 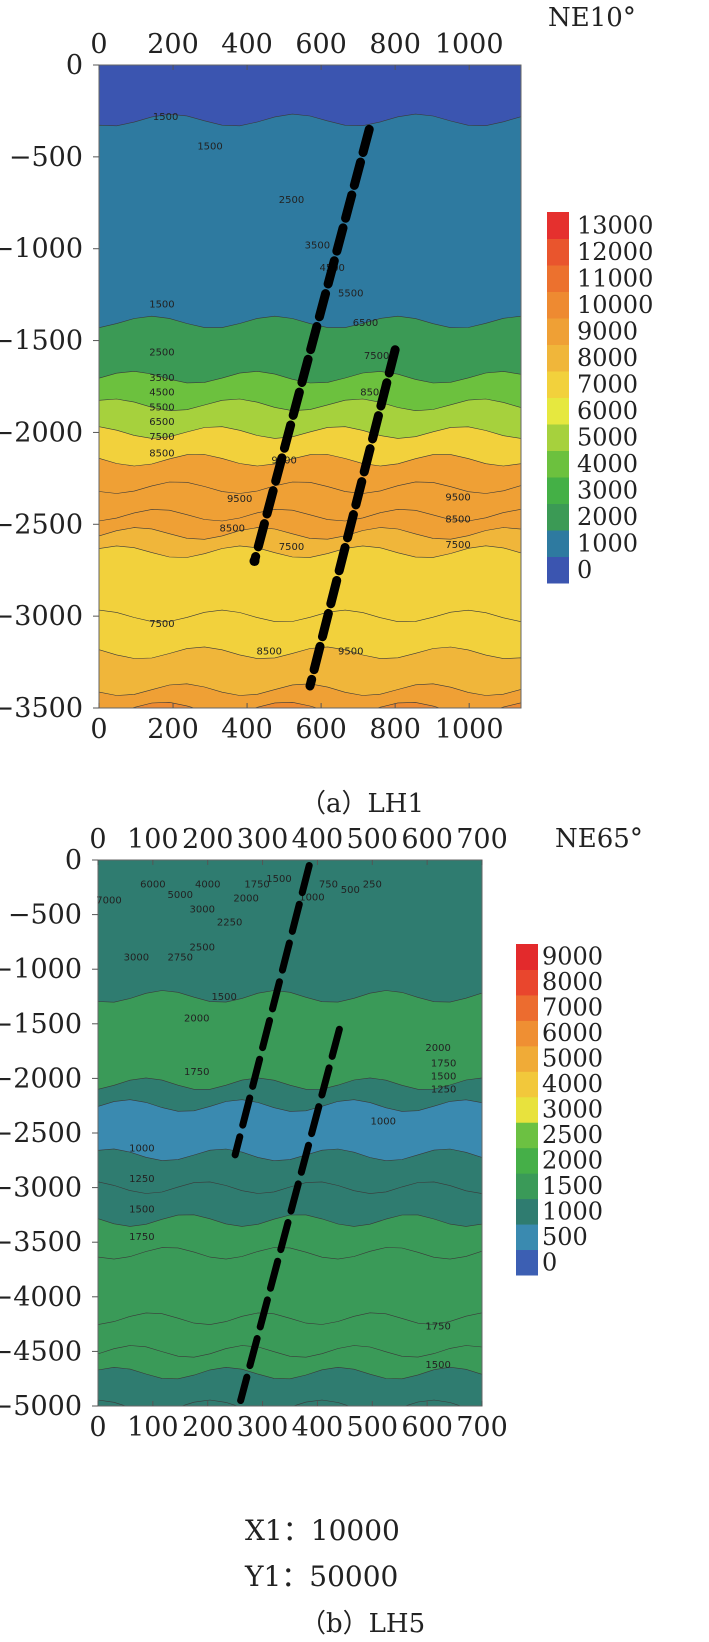 I want to click on colorbar-tick-label: 1000, so click(x=572, y=1211).